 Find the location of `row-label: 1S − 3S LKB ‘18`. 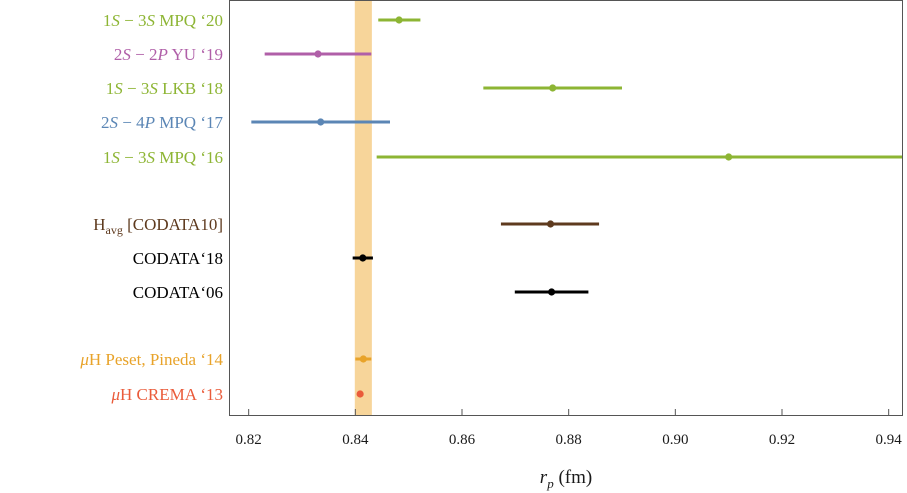

row-label: 1S − 3S LKB ‘18 is located at coordinates (164, 88).